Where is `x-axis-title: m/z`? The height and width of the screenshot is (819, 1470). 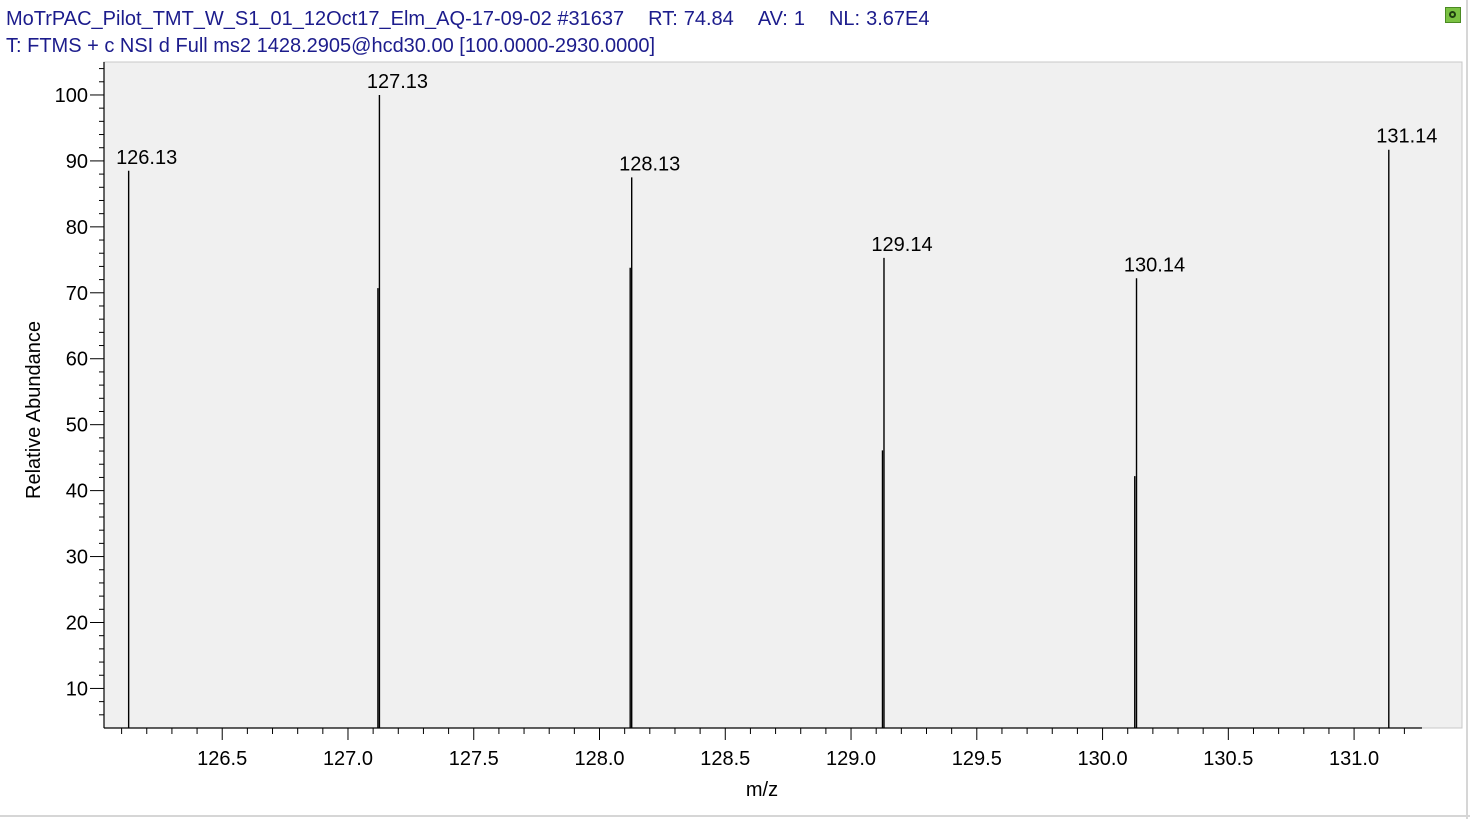 x-axis-title: m/z is located at coordinates (762, 790).